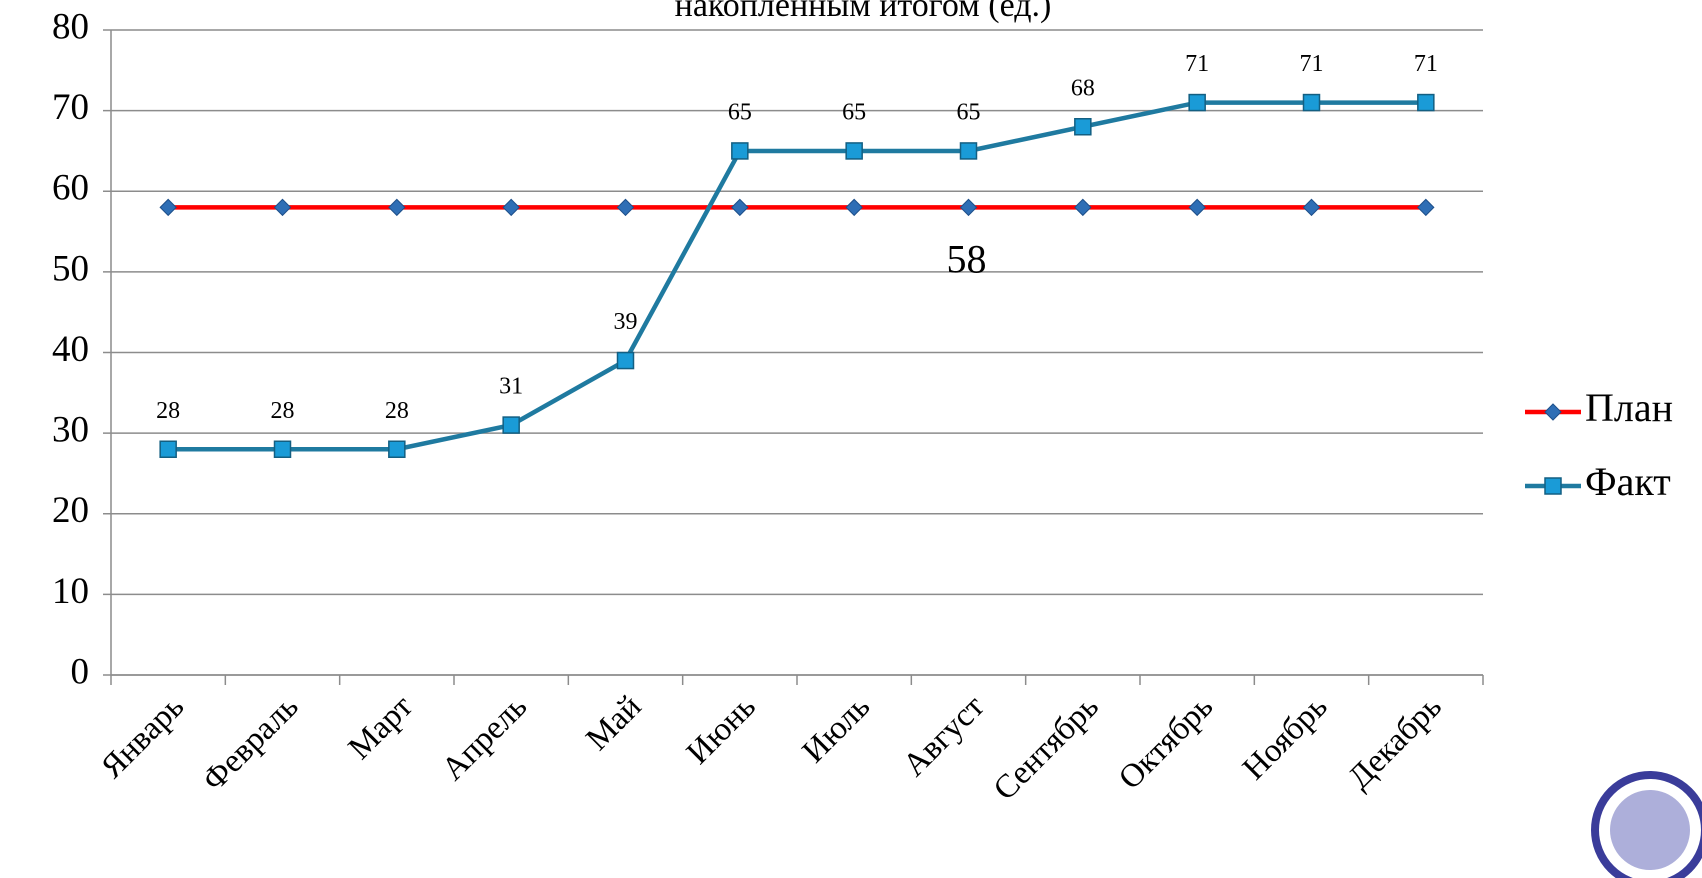 The height and width of the screenshot is (878, 1702). What do you see at coordinates (1395, 743) in the screenshot?
I see `x-tick-label: Декабрь` at bounding box center [1395, 743].